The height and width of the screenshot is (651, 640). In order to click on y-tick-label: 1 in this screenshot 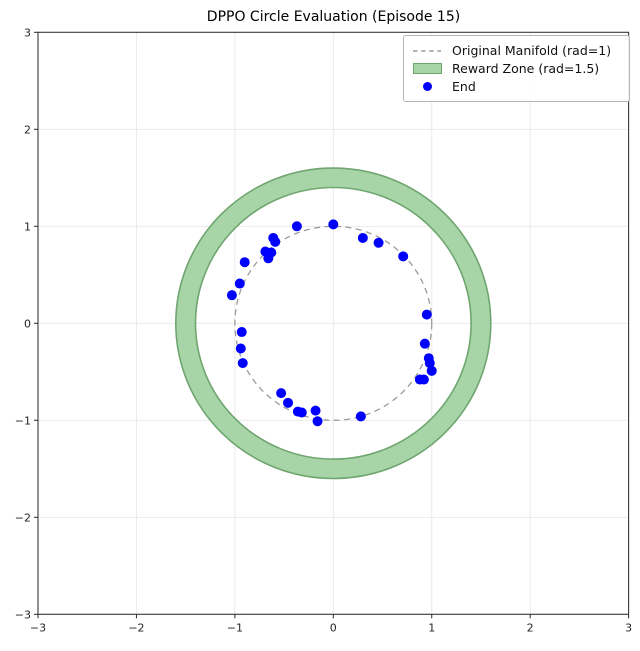, I will do `click(27, 226)`.